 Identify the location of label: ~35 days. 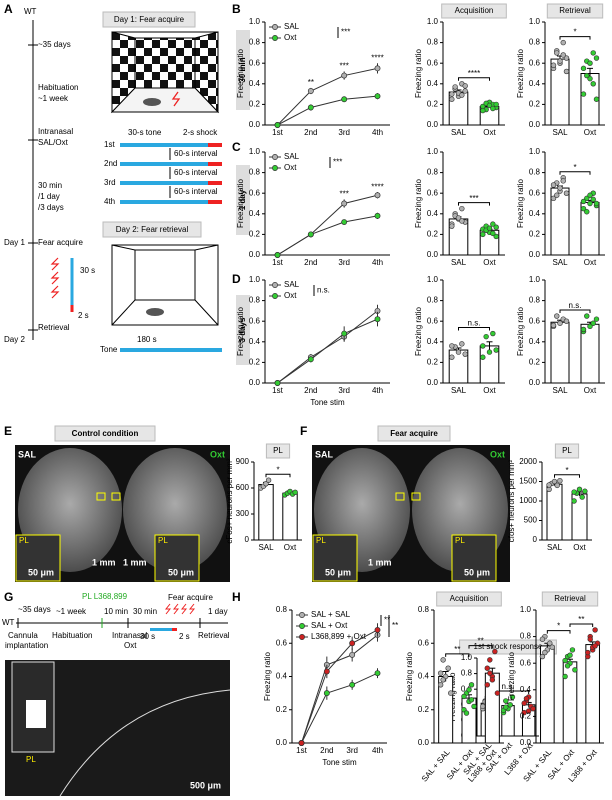
(54, 44).